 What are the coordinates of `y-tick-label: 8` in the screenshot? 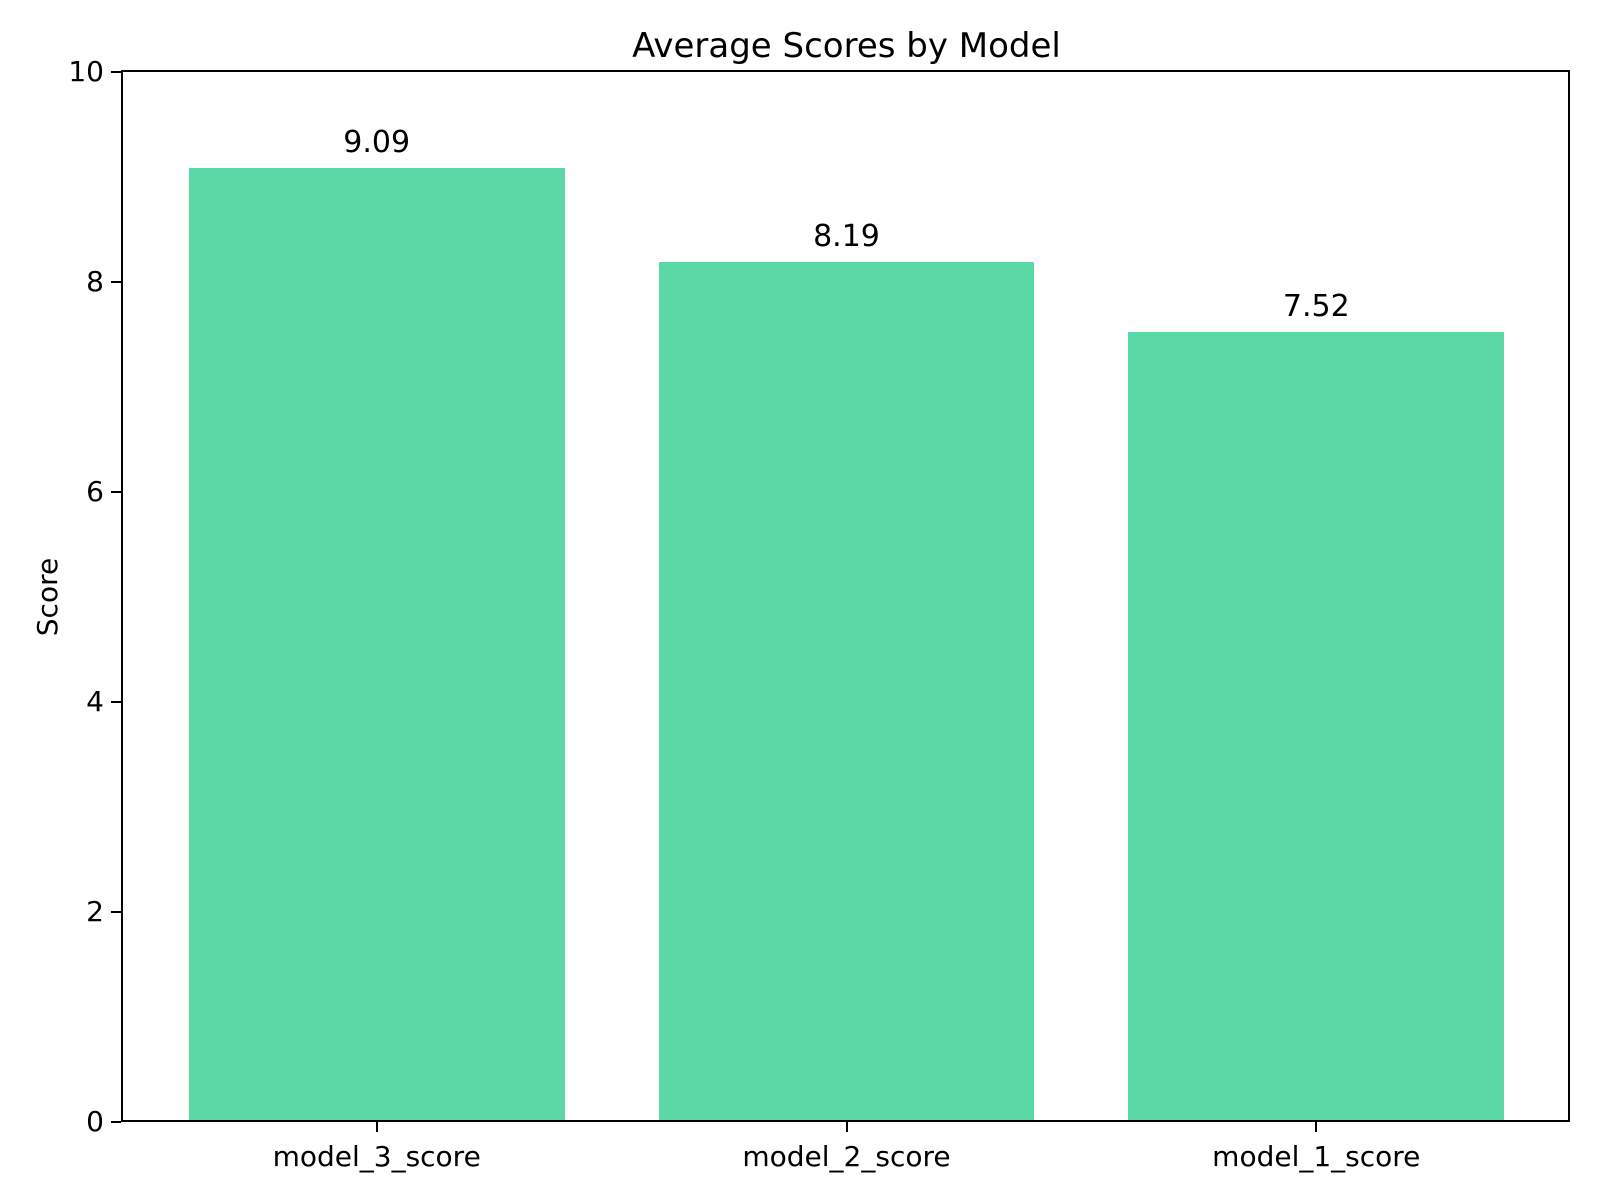 It's located at (95, 281).